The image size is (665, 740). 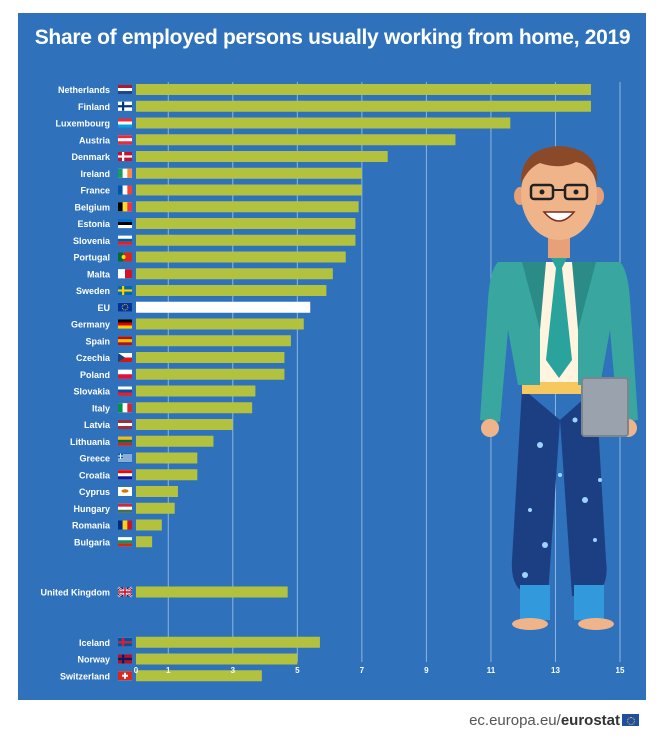 What do you see at coordinates (91, 157) in the screenshot?
I see `category-label-denmark: Denmark` at bounding box center [91, 157].